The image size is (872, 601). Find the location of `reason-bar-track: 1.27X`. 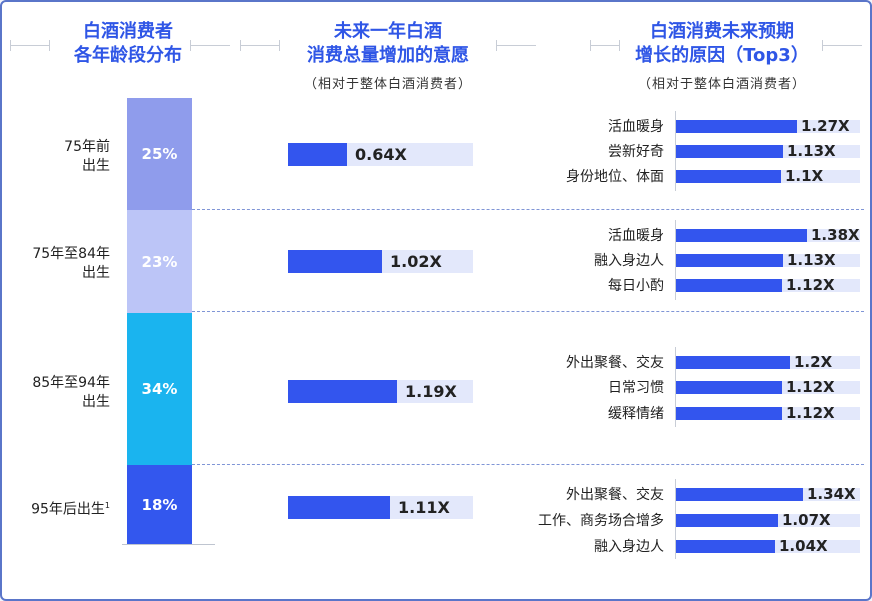

reason-bar-track: 1.27X is located at coordinates (768, 126).